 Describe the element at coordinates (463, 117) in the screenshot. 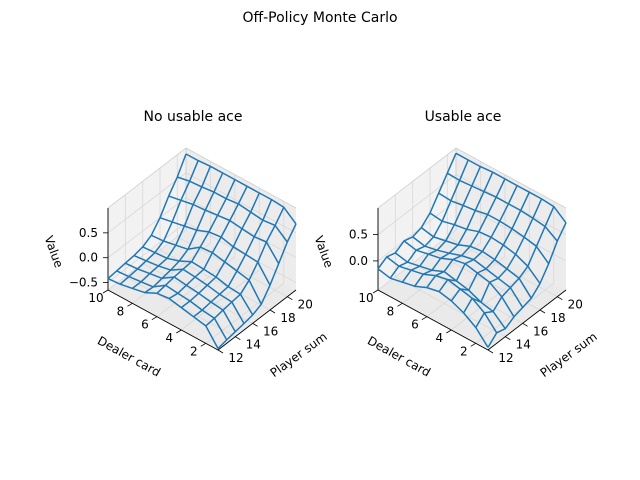

I see `subplot-title: Usable ace` at that location.